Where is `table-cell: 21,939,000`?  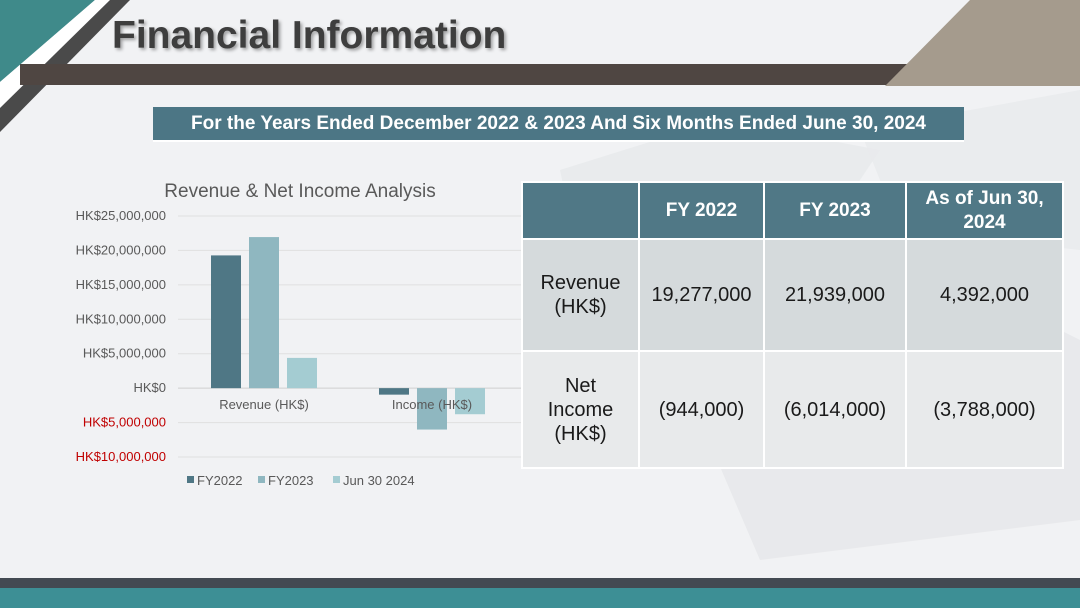 table-cell: 21,939,000 is located at coordinates (835, 295).